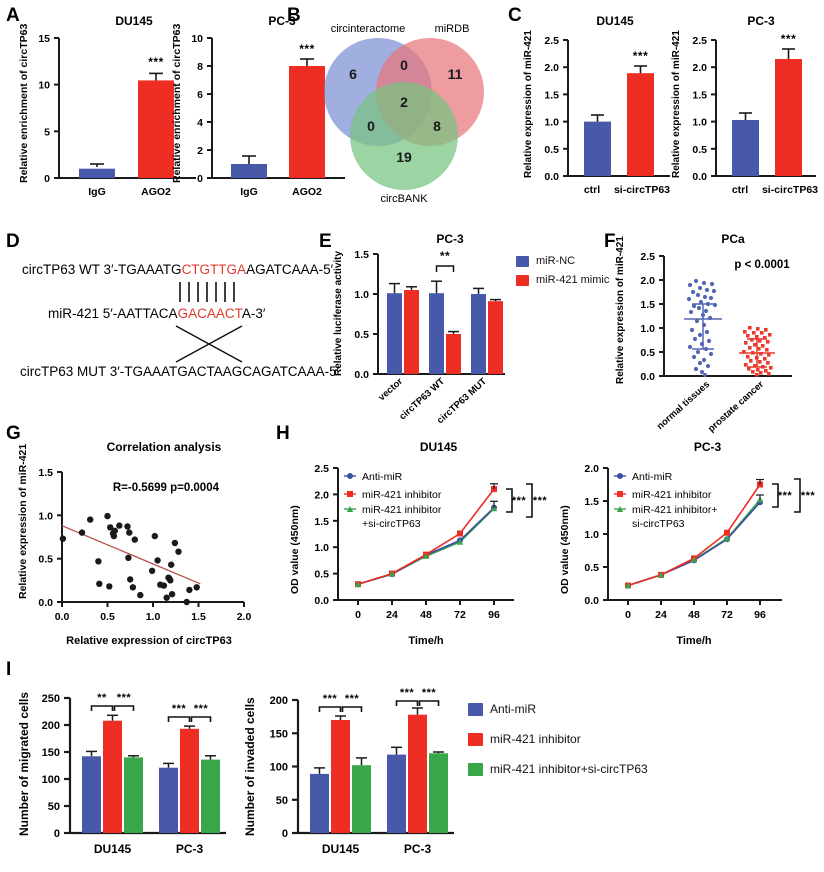  Describe the element at coordinates (97, 173) in the screenshot. I see `bar-igg` at that location.